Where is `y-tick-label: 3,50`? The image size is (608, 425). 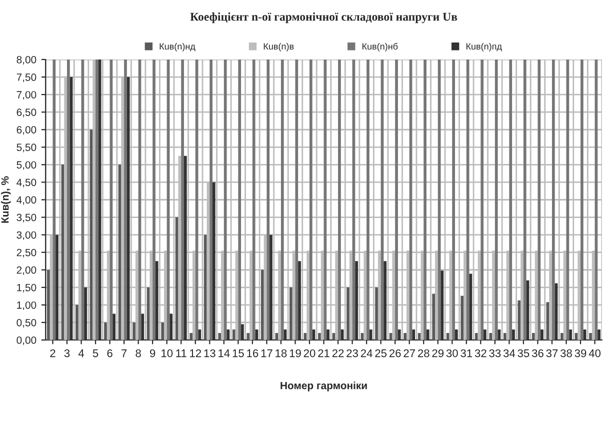 y-tick-label: 3,50 is located at coordinates (26, 218).